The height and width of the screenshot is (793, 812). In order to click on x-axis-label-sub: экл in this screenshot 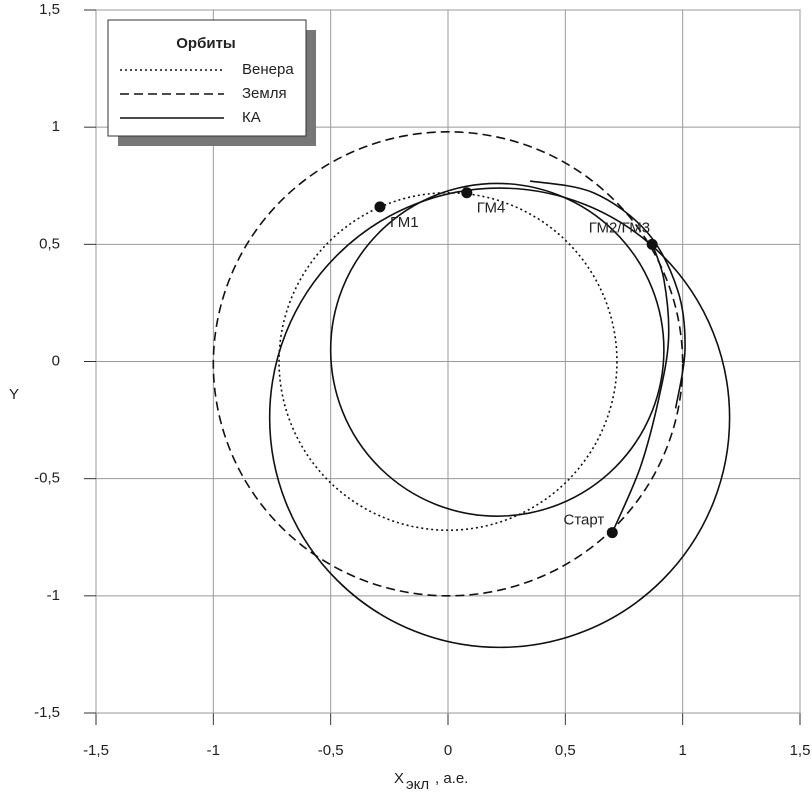, I will do `click(417, 784)`.